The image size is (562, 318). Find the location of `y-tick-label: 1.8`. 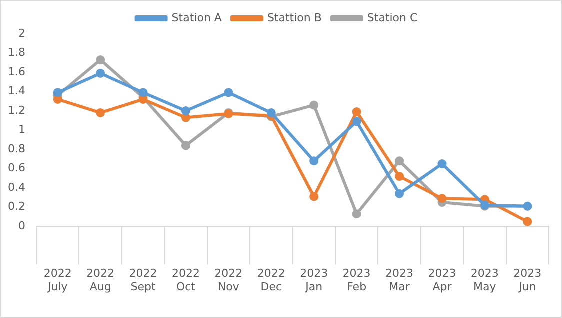

y-tick-label: 1.8 is located at coordinates (17, 53).